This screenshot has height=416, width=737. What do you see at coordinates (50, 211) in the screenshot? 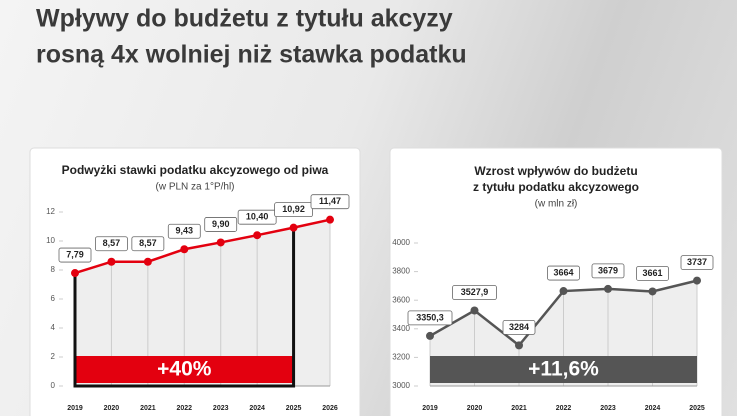
I see `y-tick-label: 12` at bounding box center [50, 211].